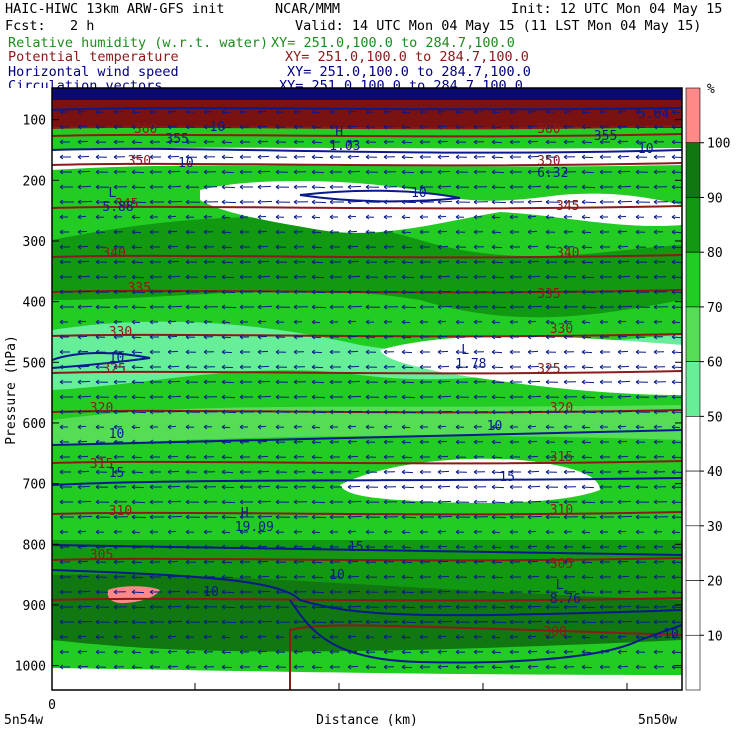  I want to click on theta-contour-label-360: 360, so click(548, 129).